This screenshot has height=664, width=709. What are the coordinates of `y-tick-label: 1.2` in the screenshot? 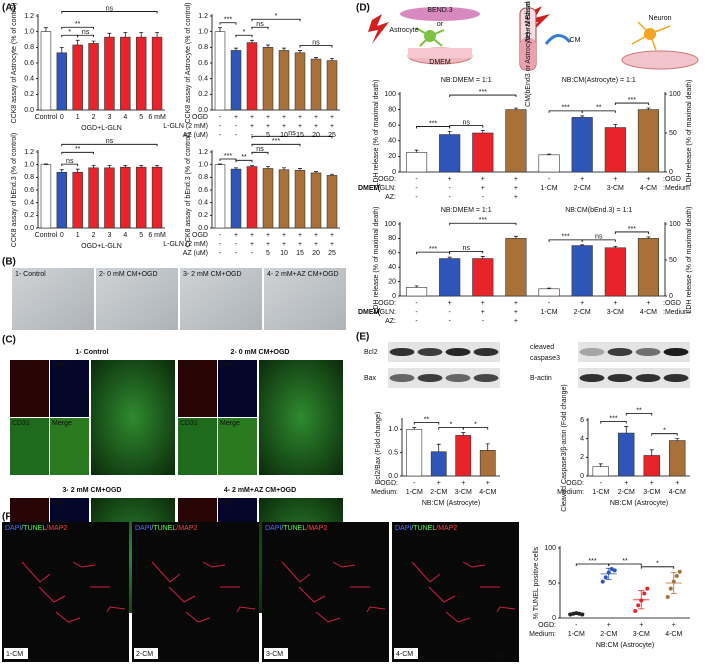 It's located at (203, 16).